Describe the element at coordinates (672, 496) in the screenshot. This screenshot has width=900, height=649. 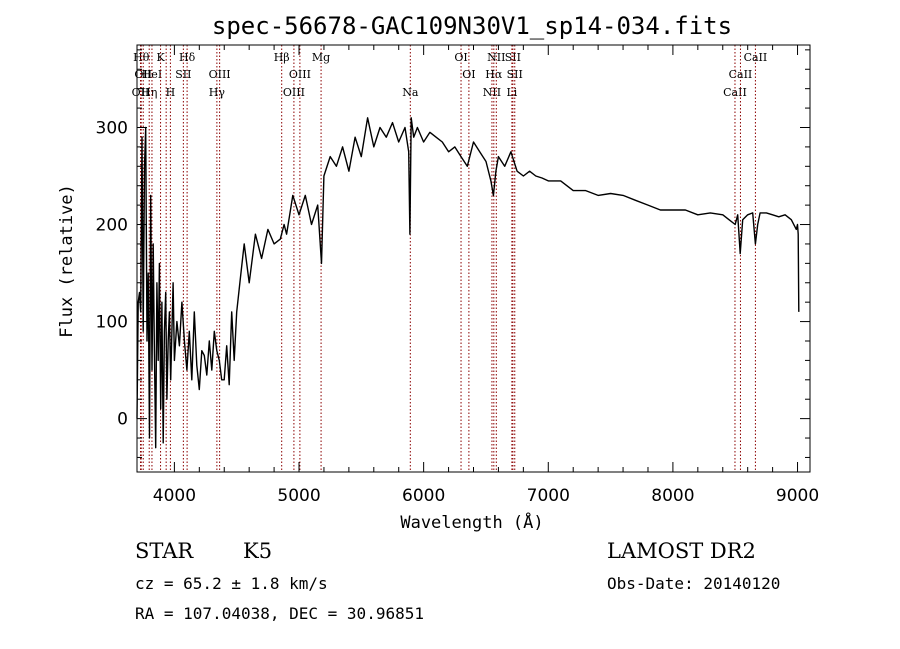
I see `x-tick-label: 8000` at that location.